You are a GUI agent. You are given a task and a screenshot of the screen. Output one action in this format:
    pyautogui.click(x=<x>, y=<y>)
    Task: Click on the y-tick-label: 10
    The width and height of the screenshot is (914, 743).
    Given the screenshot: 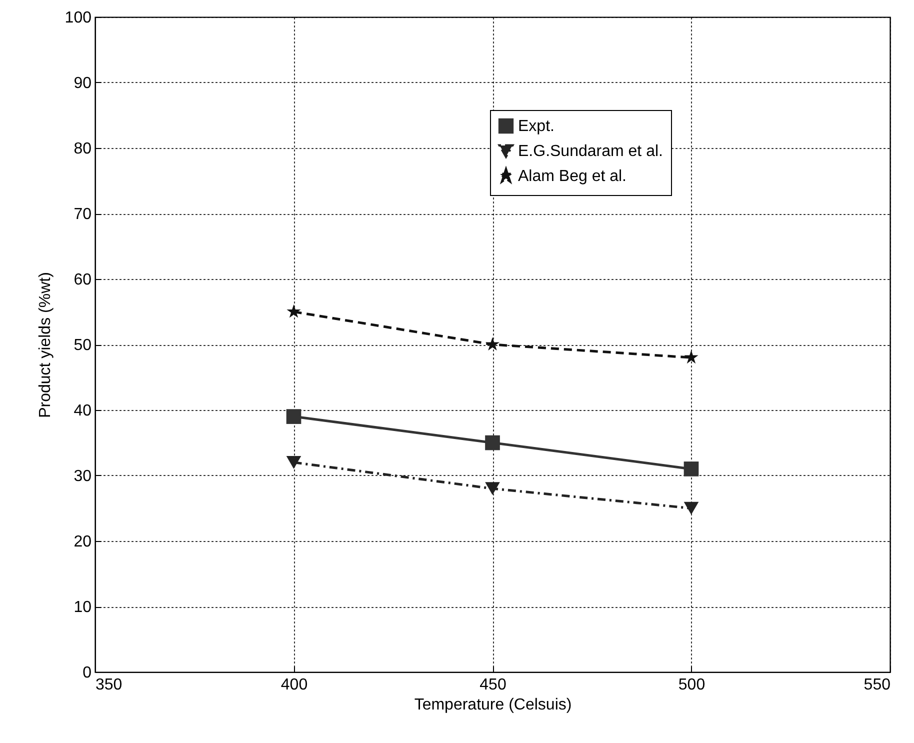 What is the action you would take?
    pyautogui.click(x=83, y=607)
    